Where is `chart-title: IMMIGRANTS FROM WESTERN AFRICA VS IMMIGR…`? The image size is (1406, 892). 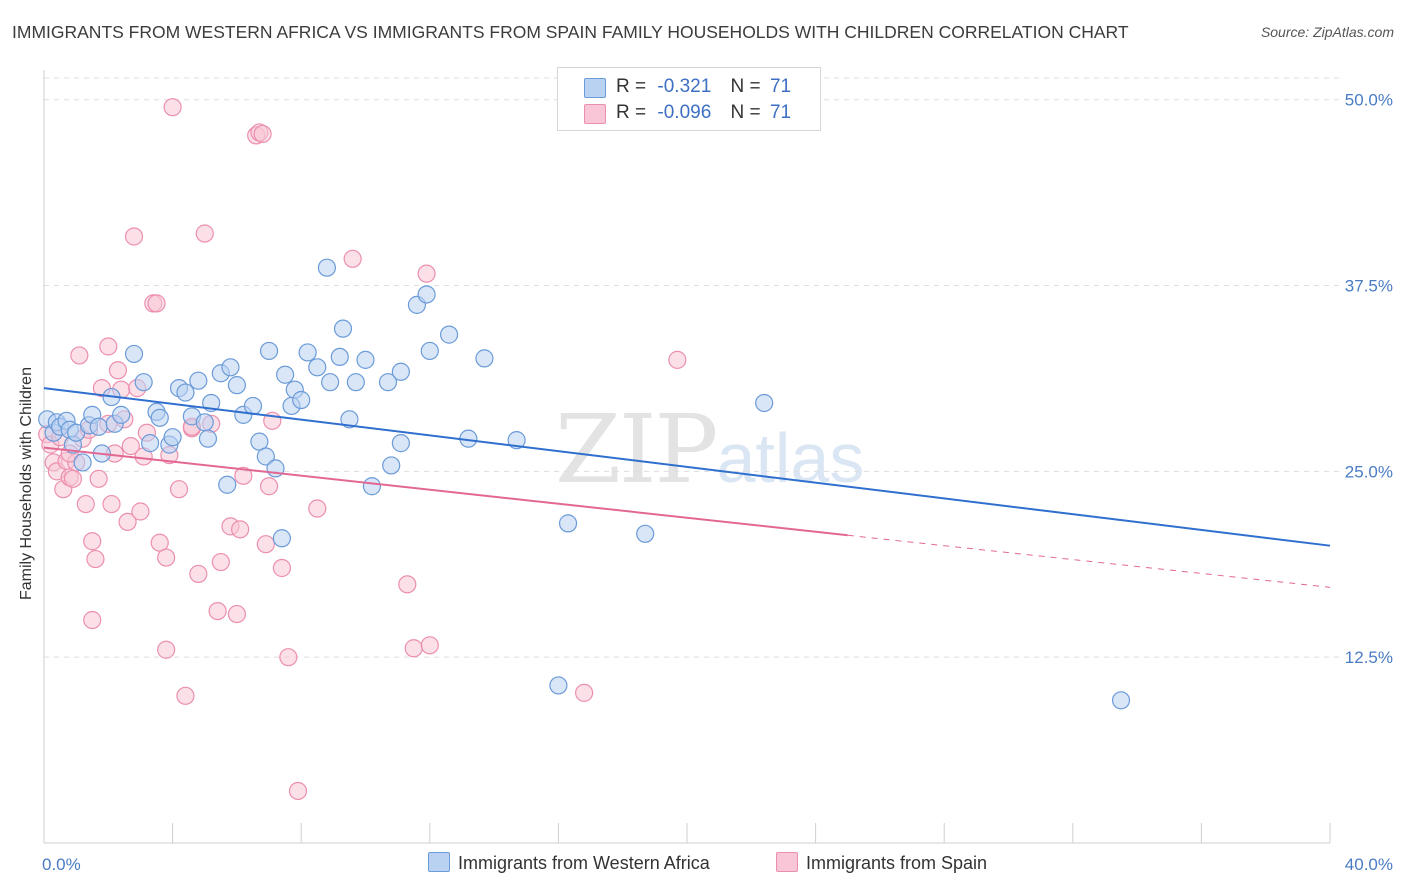 chart-title: IMMIGRANTS FROM WESTERN AFRICA VS IMMIGR… is located at coordinates (570, 32).